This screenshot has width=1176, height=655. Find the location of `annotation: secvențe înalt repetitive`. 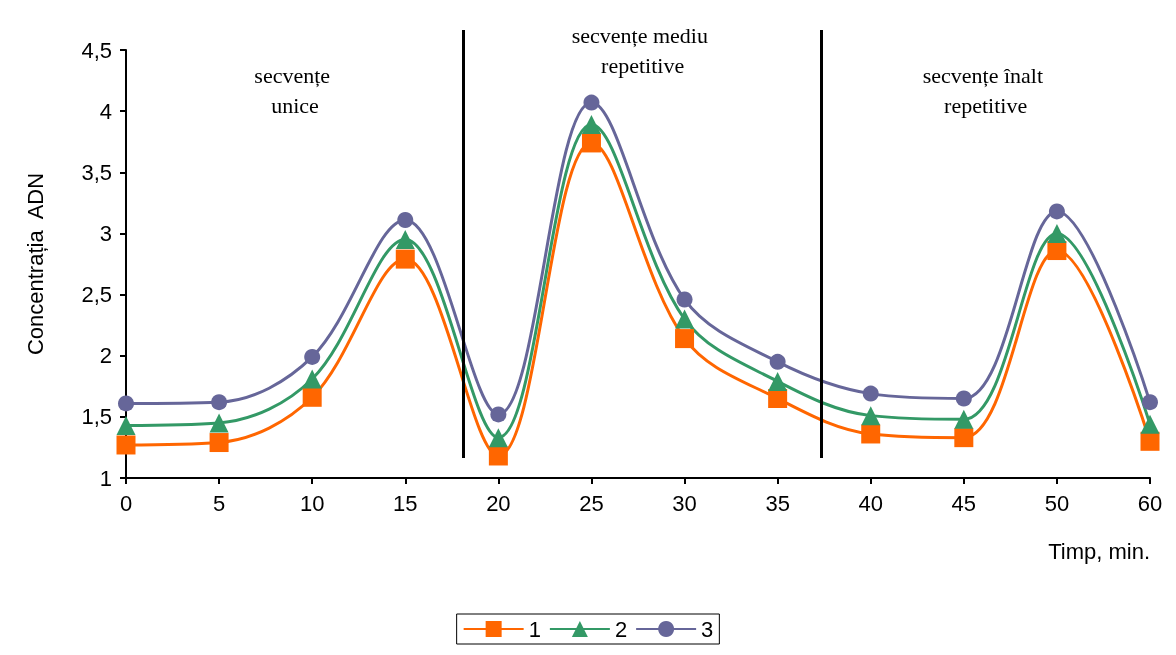

annotation: secvențe înalt repetitive is located at coordinates (985, 90).